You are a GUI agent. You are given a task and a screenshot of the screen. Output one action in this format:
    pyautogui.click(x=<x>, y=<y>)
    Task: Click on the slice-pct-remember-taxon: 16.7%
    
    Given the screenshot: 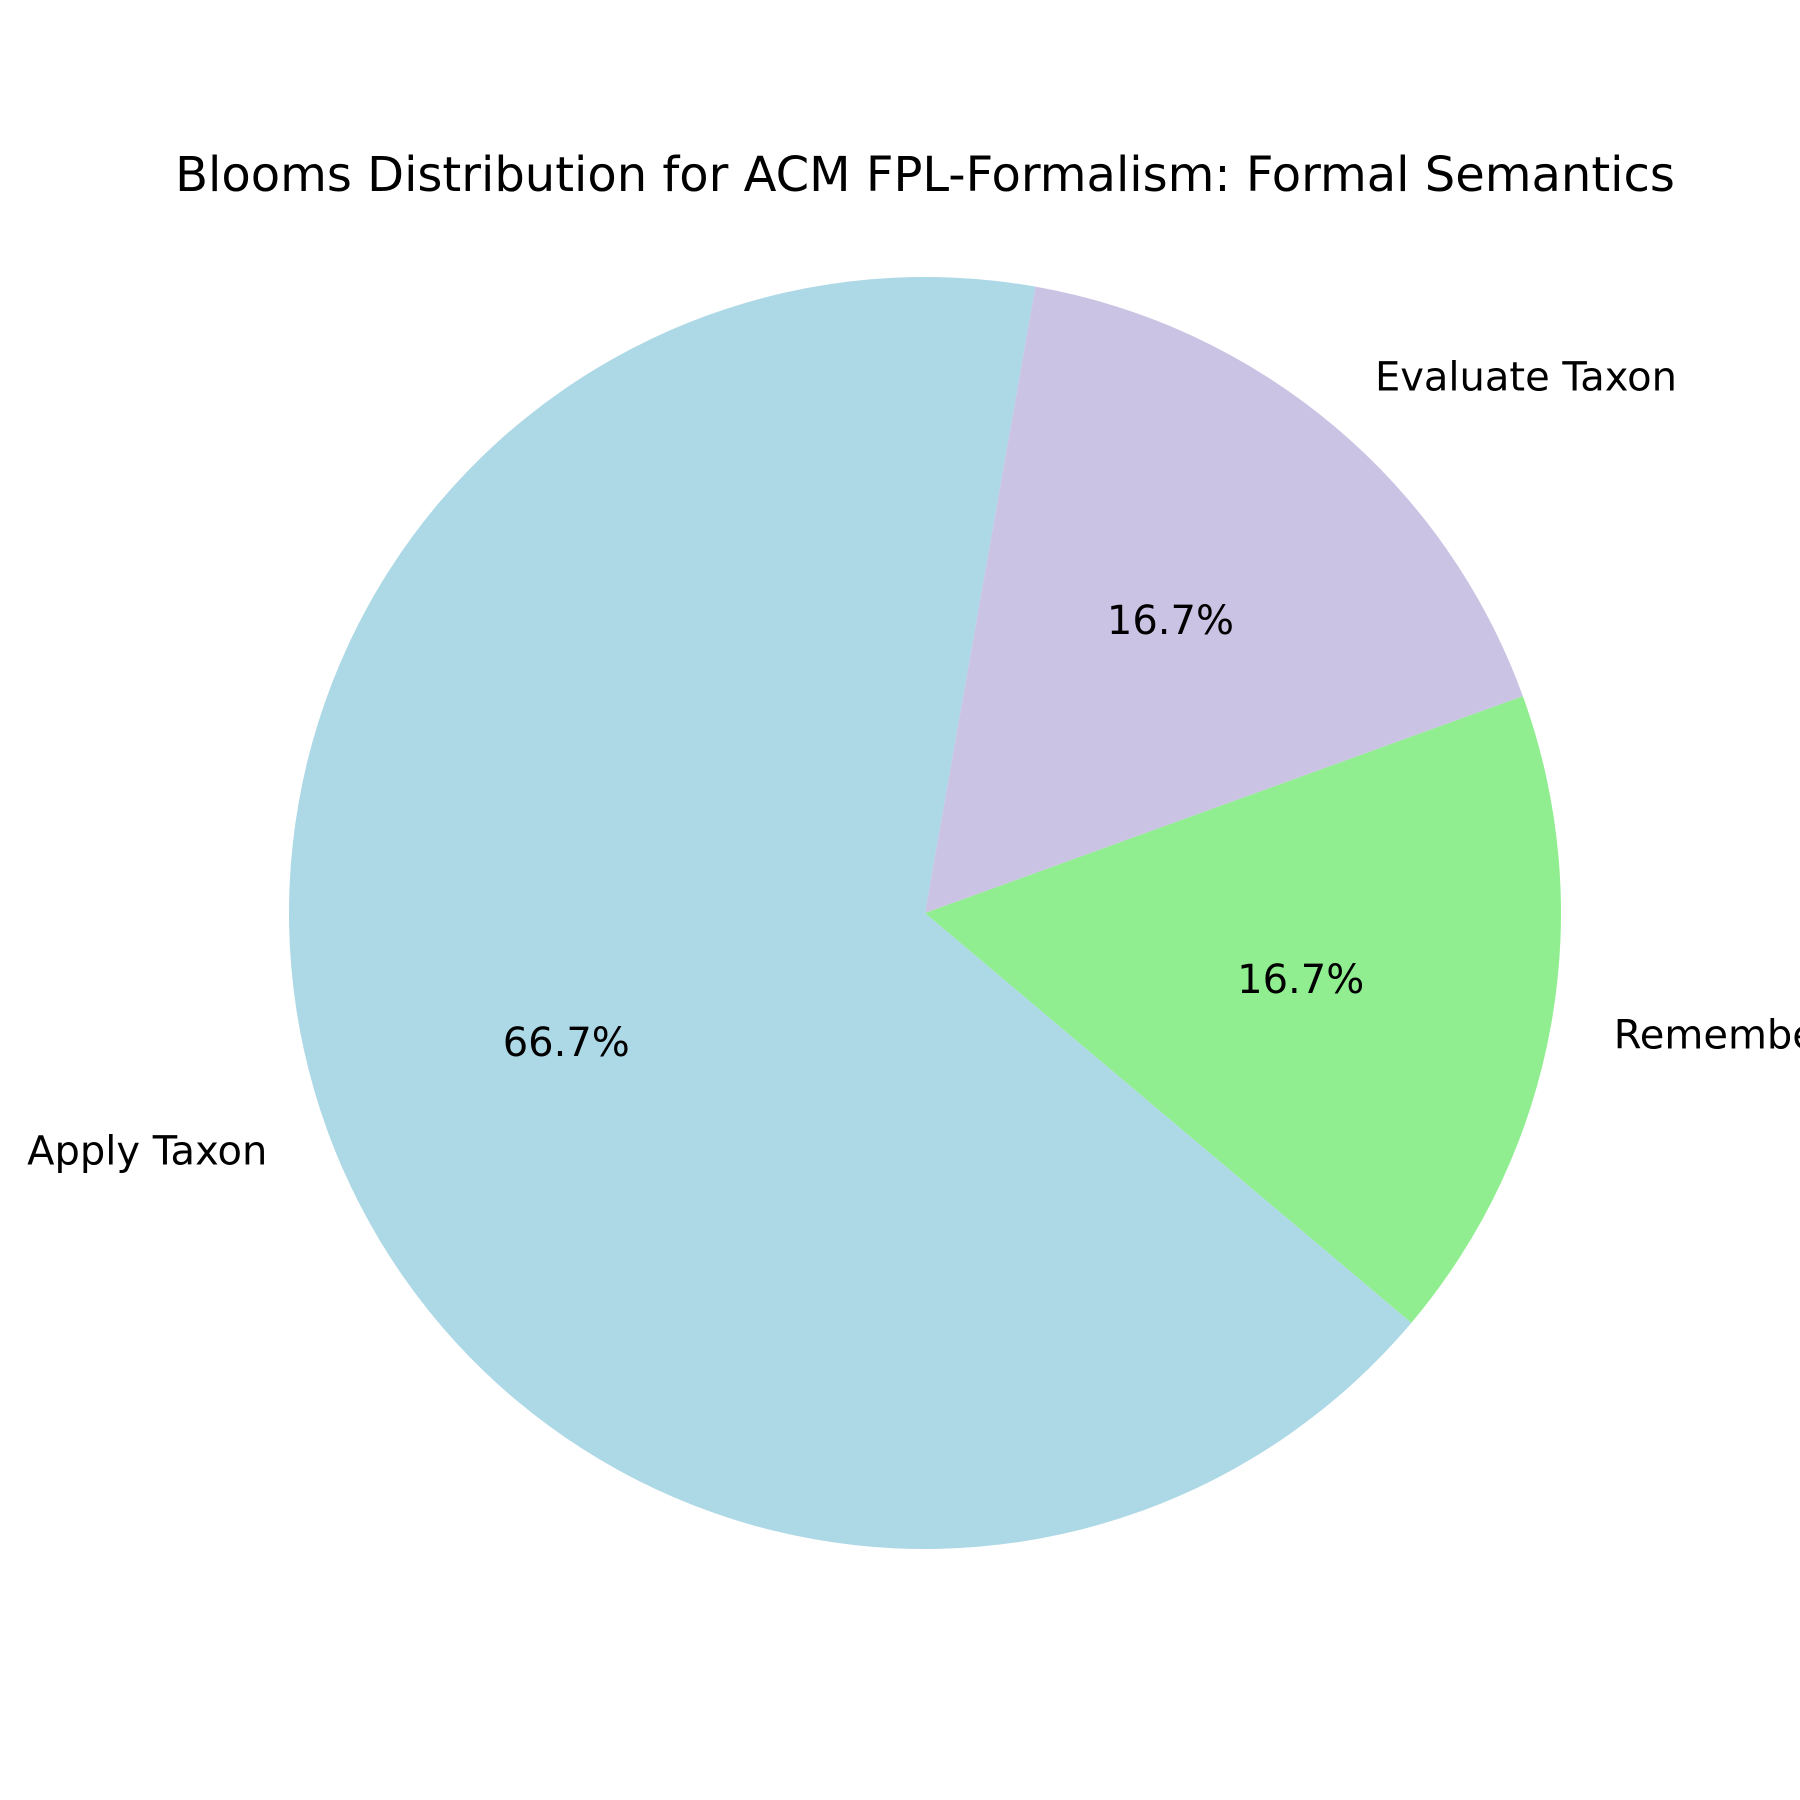 What is the action you would take?
    pyautogui.click(x=1300, y=980)
    